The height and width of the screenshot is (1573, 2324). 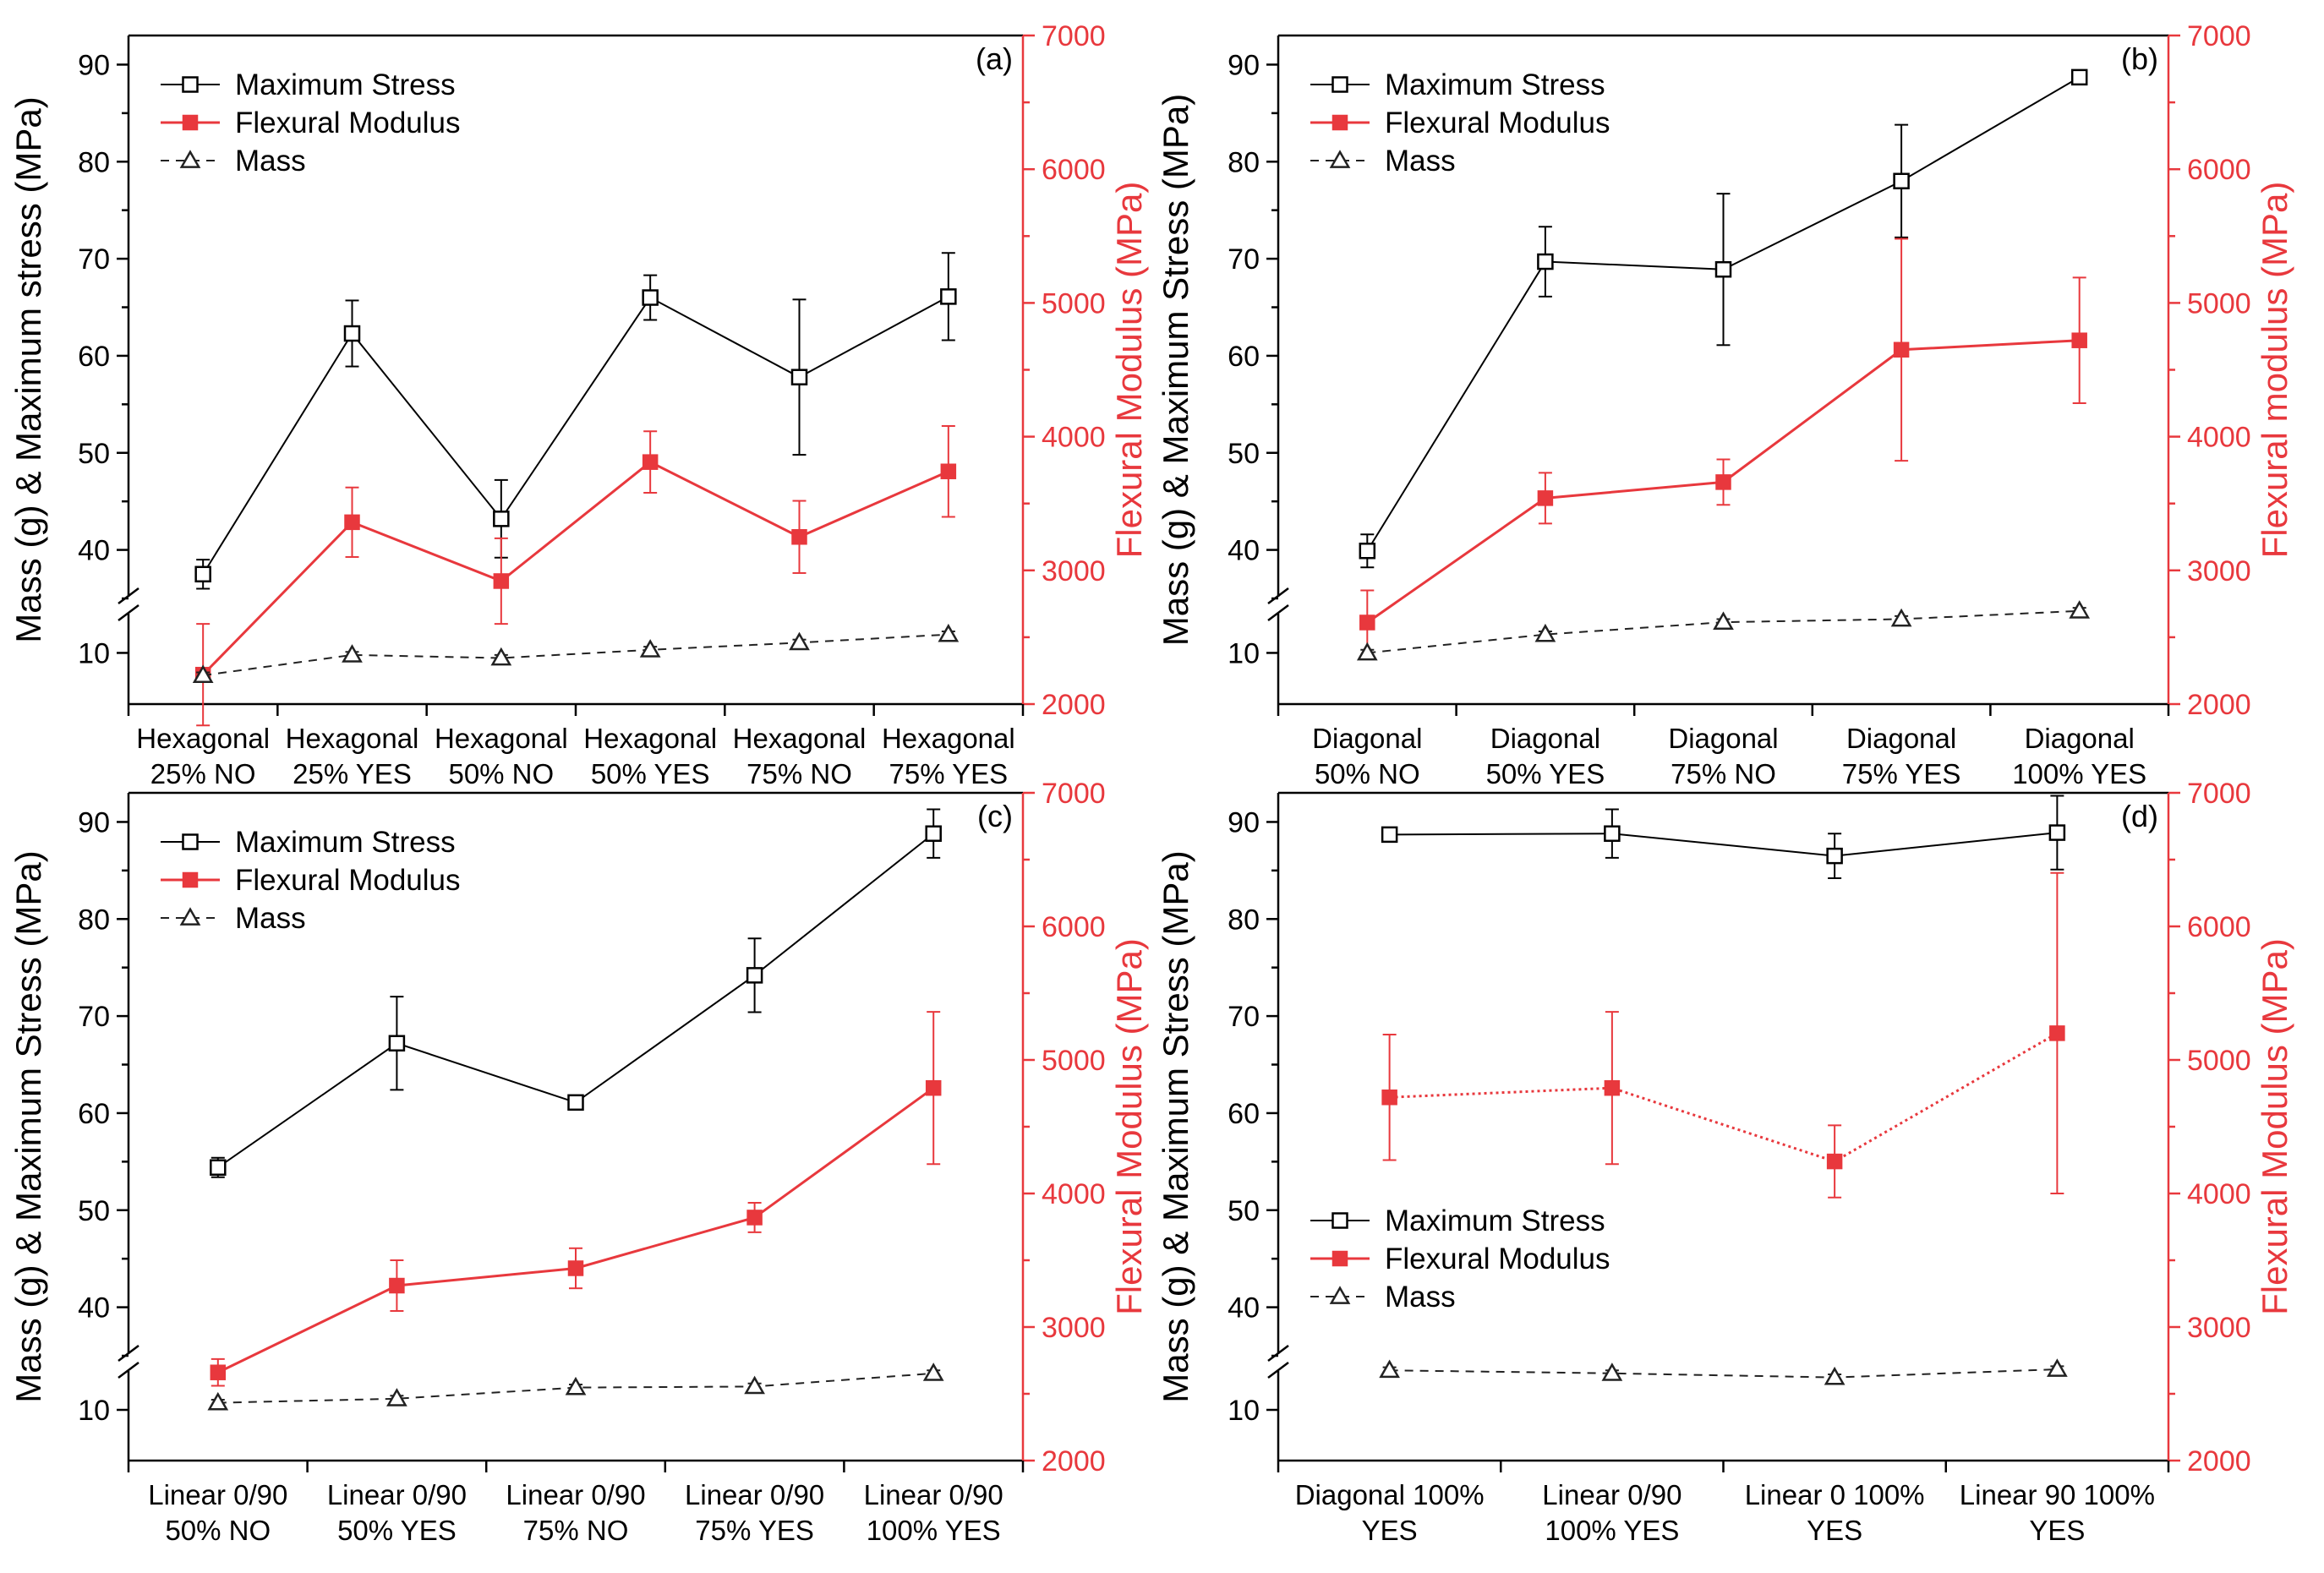 What do you see at coordinates (94, 653) in the screenshot?
I see `left-tick-label: 10` at bounding box center [94, 653].